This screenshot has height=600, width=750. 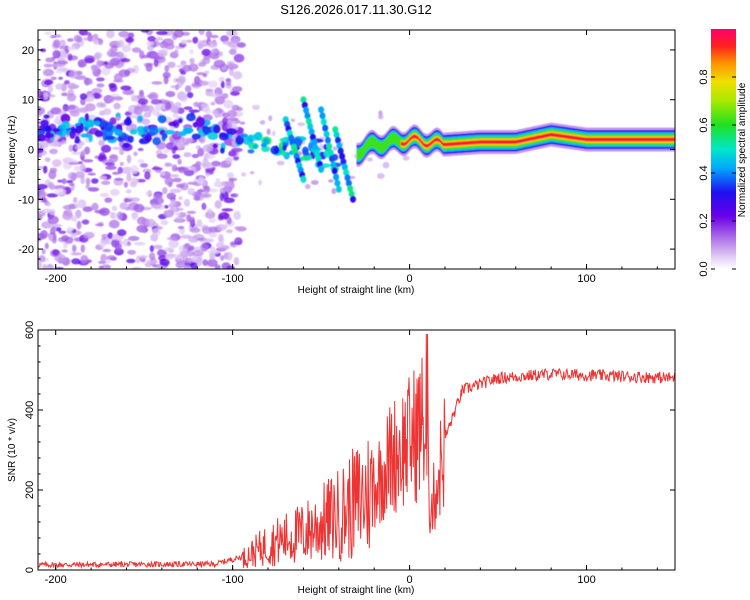 What do you see at coordinates (26, 200) in the screenshot?
I see `y-tick-label: -10` at bounding box center [26, 200].